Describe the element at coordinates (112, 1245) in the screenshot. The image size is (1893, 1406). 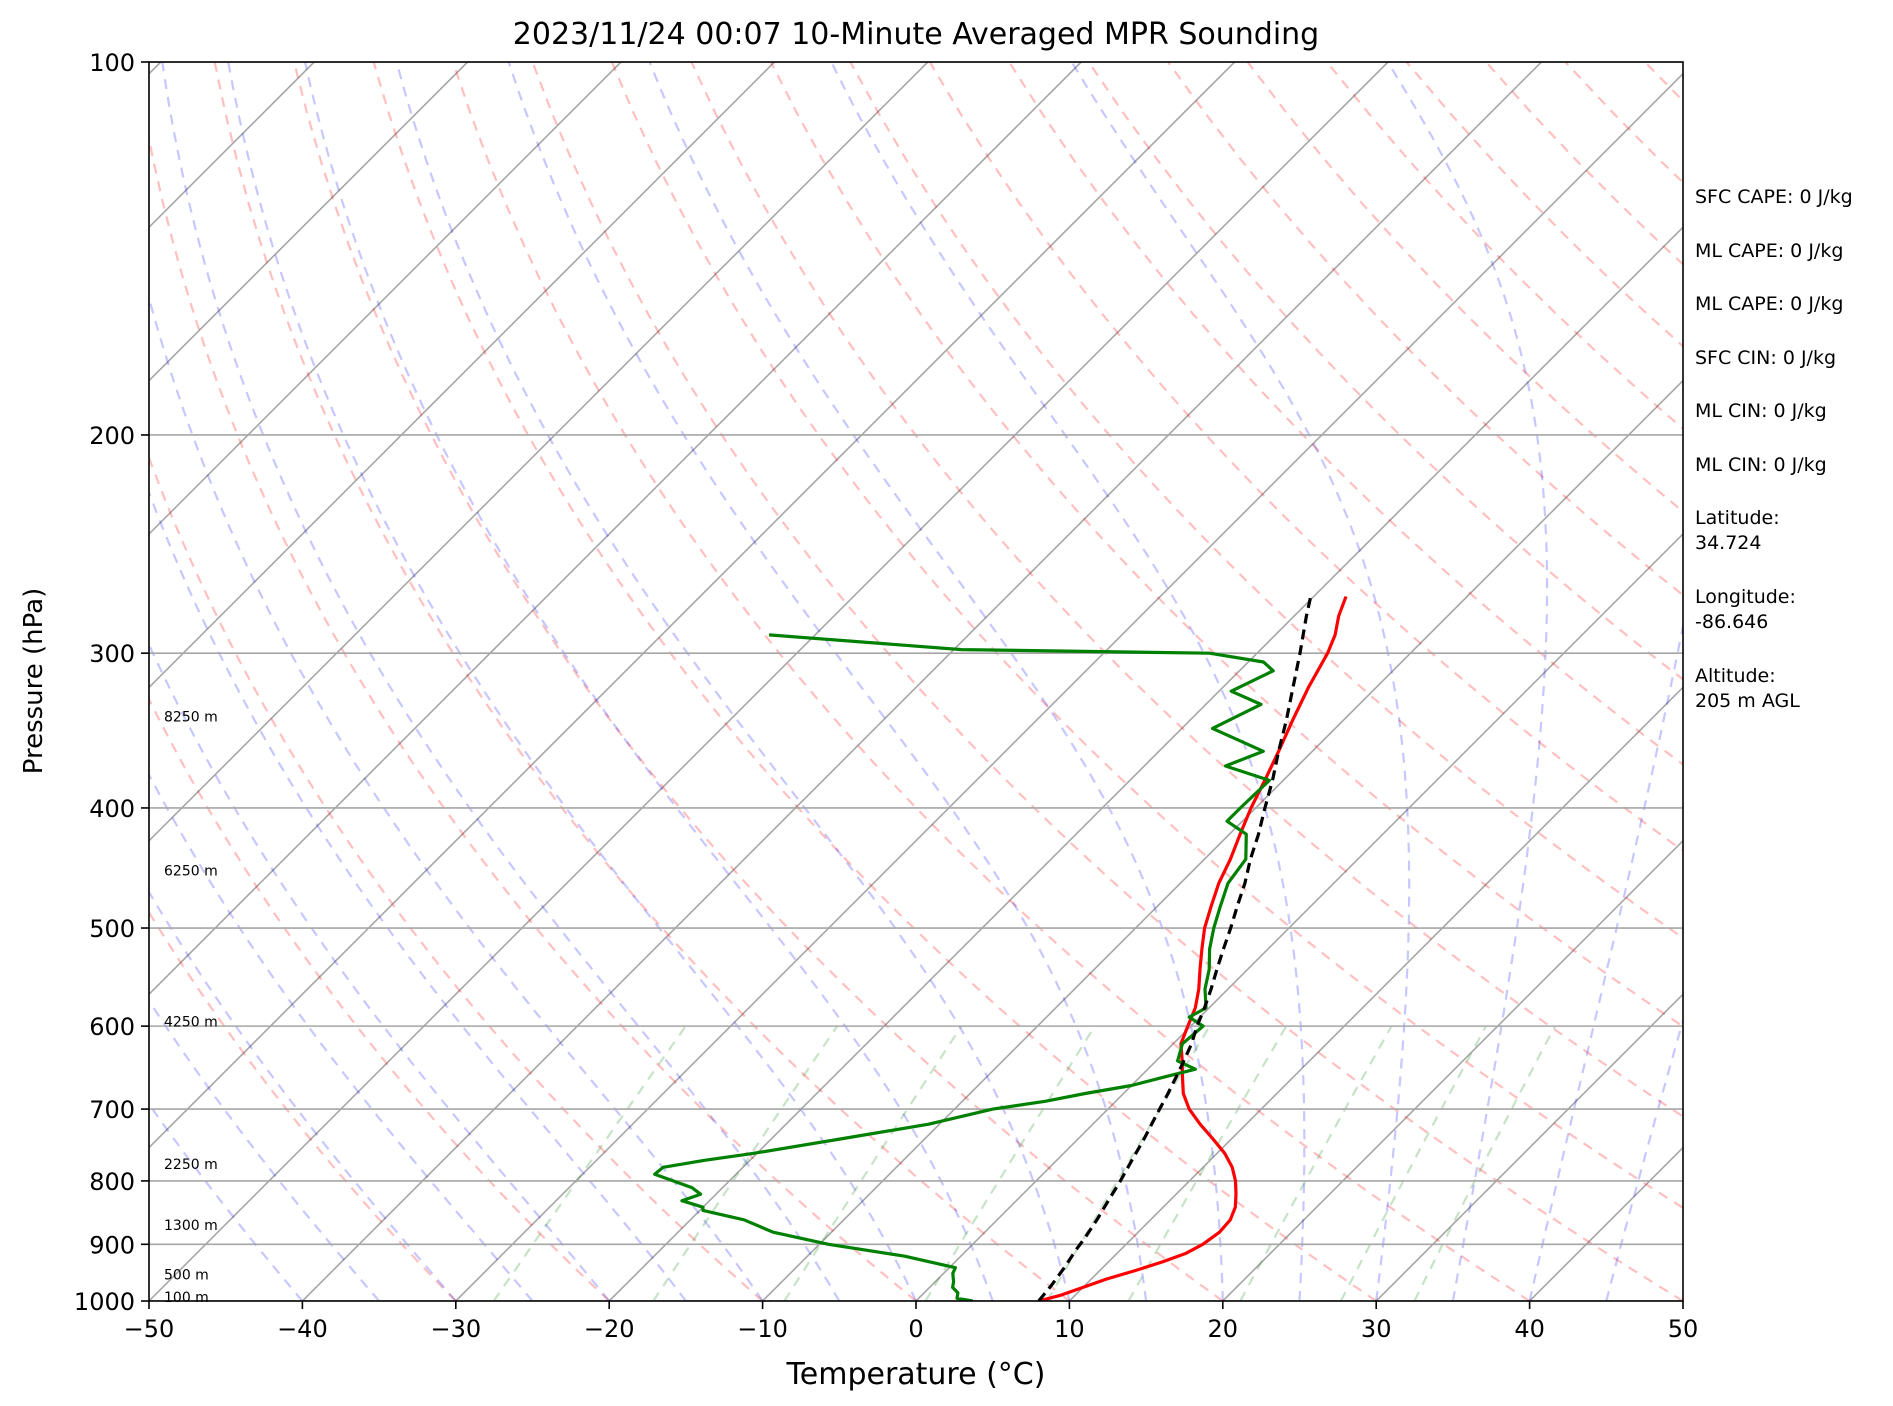
I see `y-tick-label: 900` at that location.